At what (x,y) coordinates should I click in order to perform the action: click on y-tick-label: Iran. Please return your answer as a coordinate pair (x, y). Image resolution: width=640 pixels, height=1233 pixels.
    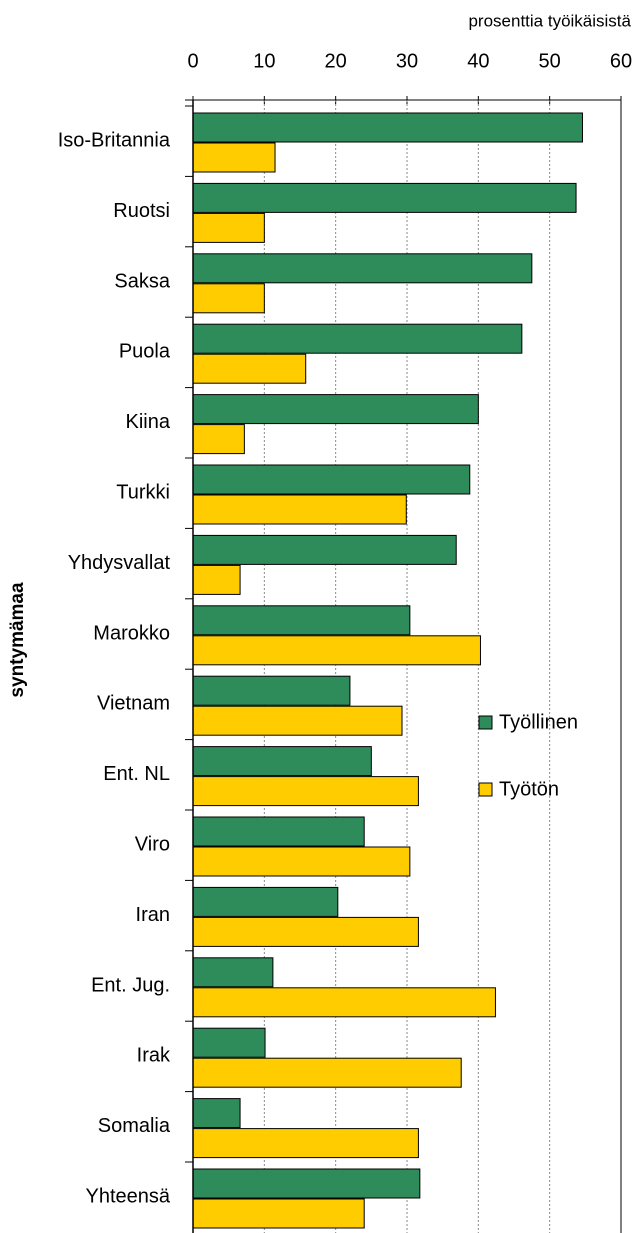
    Looking at the image, I should click on (153, 915).